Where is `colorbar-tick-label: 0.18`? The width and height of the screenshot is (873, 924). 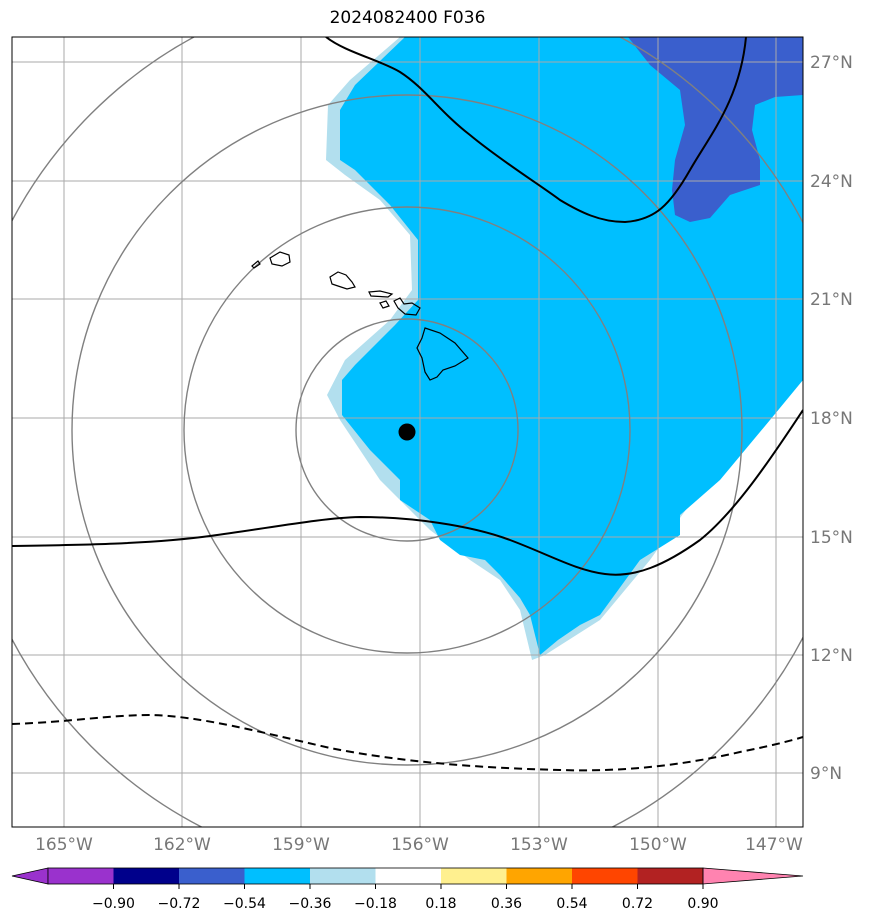 colorbar-tick-label: 0.18 is located at coordinates (440, 904).